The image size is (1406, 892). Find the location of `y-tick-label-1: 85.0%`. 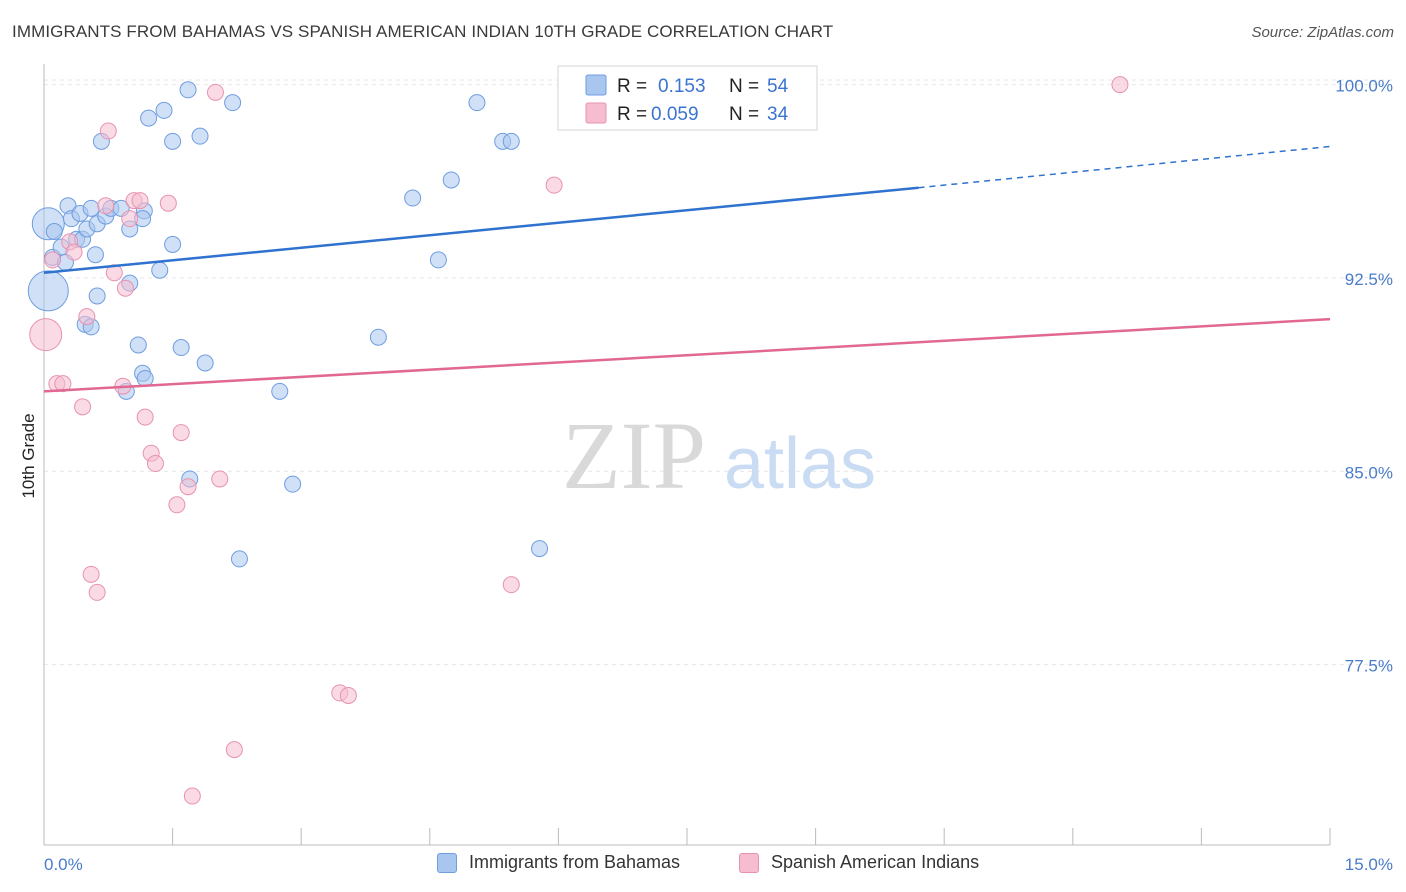

y-tick-label-1: 85.0% is located at coordinates (1369, 472).